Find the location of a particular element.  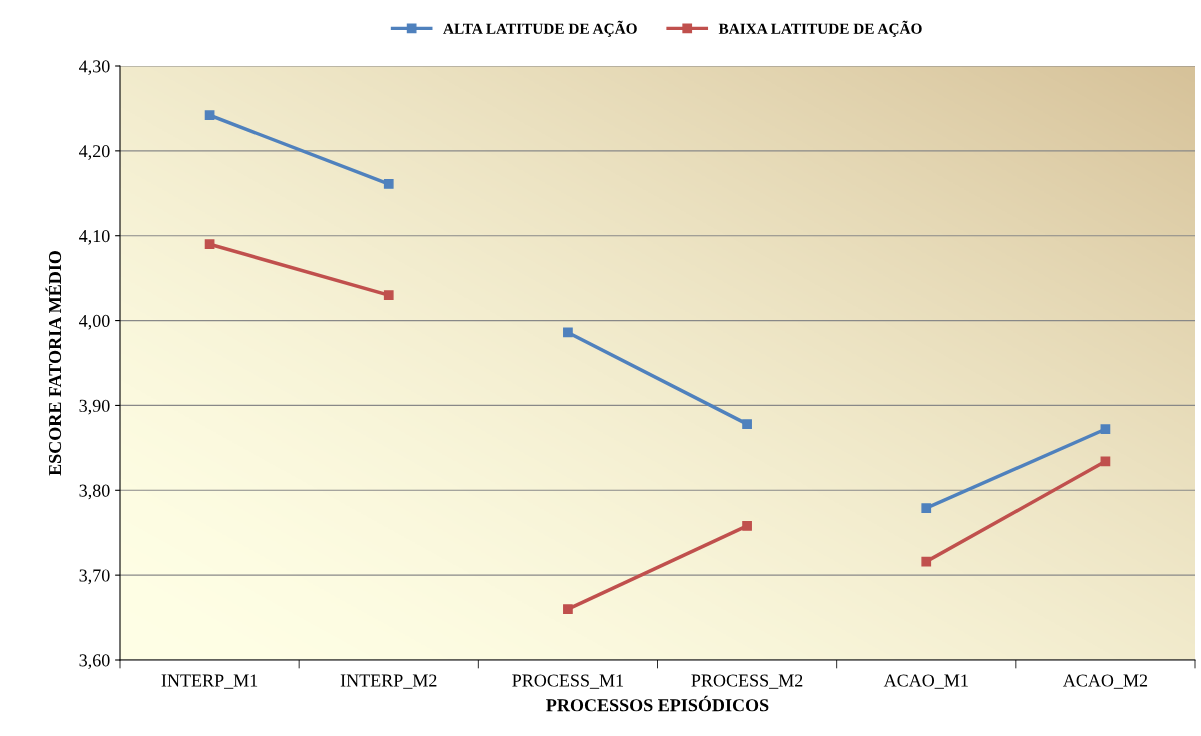

x-tick-label: PROCESS_M1 is located at coordinates (568, 681).